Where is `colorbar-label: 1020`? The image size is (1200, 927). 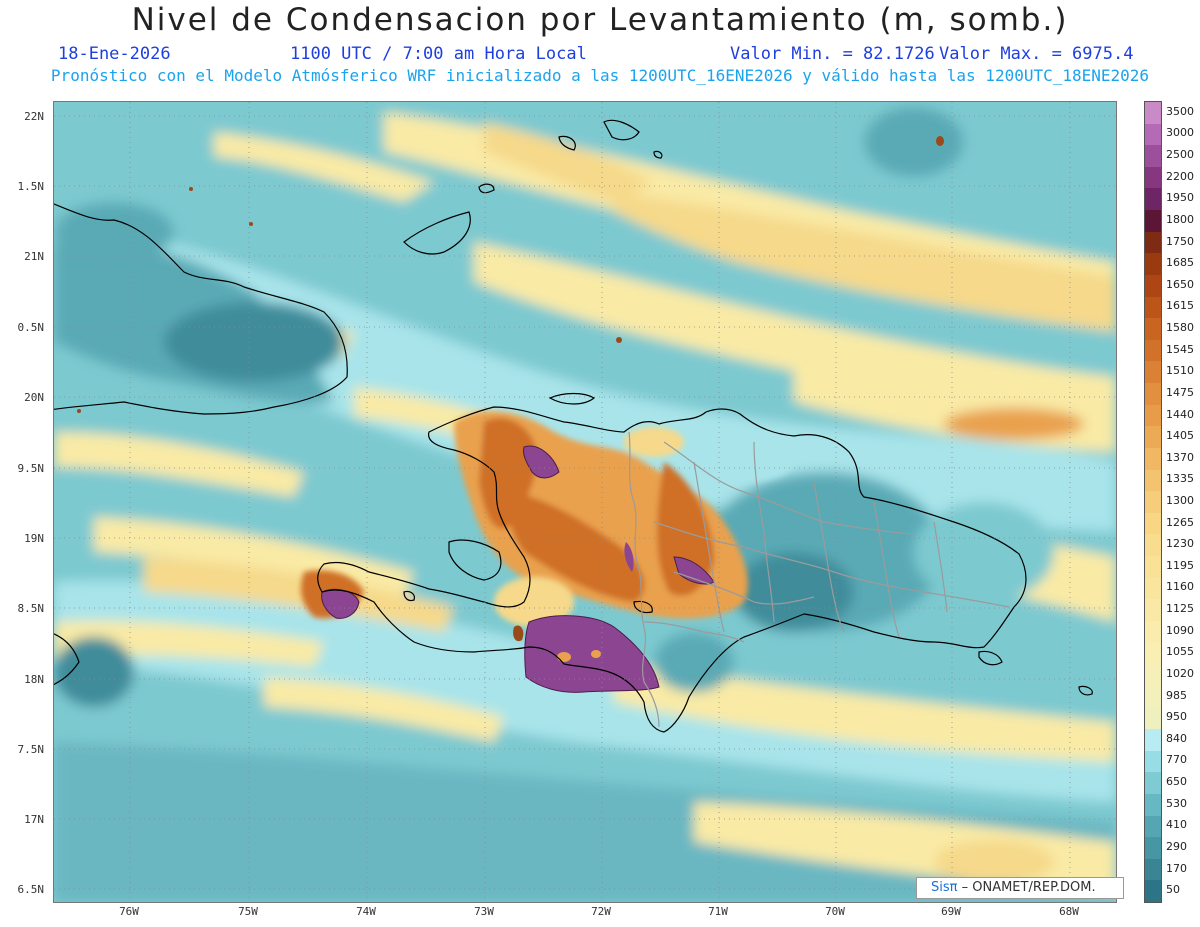
colorbar-label: 1020 is located at coordinates (1180, 673).